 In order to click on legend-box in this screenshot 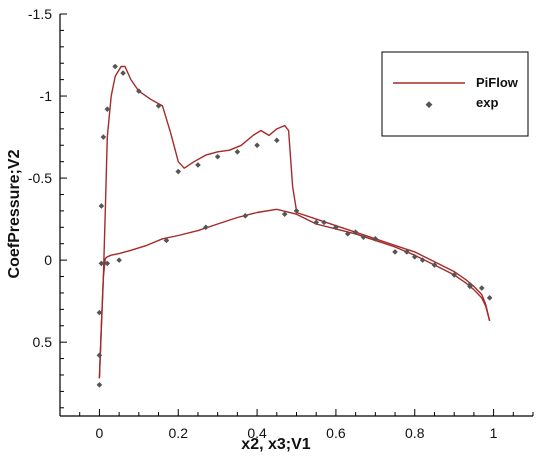, I will do `click(455, 94)`.